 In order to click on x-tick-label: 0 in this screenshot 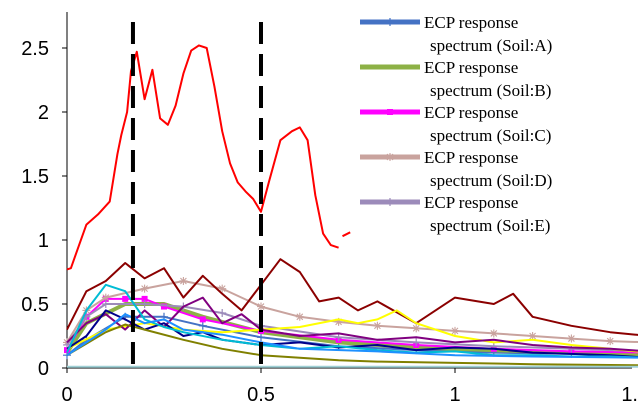, I will do `click(66, 395)`.